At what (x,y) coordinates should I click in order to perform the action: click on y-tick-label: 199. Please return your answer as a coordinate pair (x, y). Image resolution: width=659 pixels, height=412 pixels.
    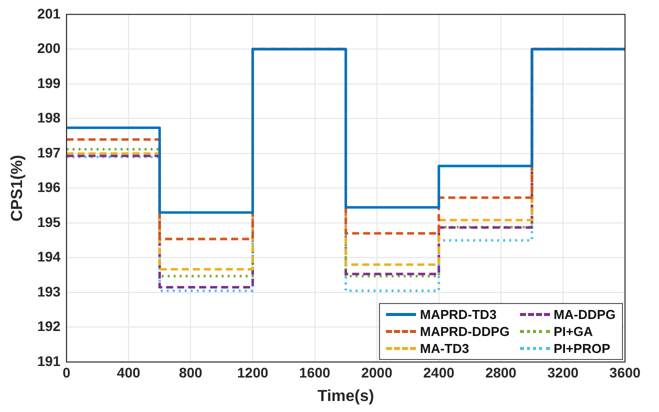
    Looking at the image, I should click on (49, 82).